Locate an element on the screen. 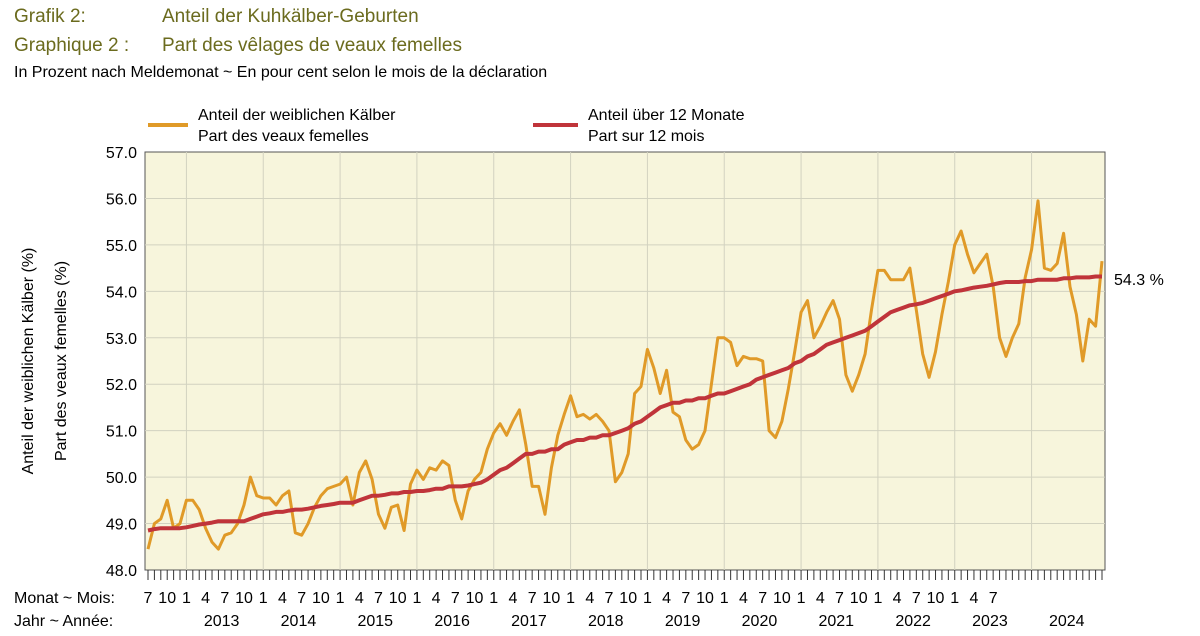 This screenshot has width=1200, height=636. legend-label-rolling-de: Anteil über 12 Monate is located at coordinates (666, 115).